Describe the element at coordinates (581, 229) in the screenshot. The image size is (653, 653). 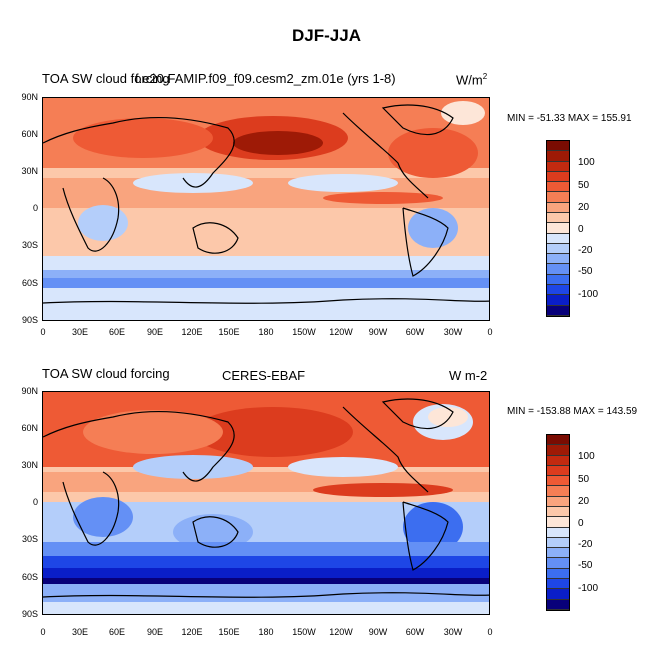
I see `colorbar-label: 0` at that location.